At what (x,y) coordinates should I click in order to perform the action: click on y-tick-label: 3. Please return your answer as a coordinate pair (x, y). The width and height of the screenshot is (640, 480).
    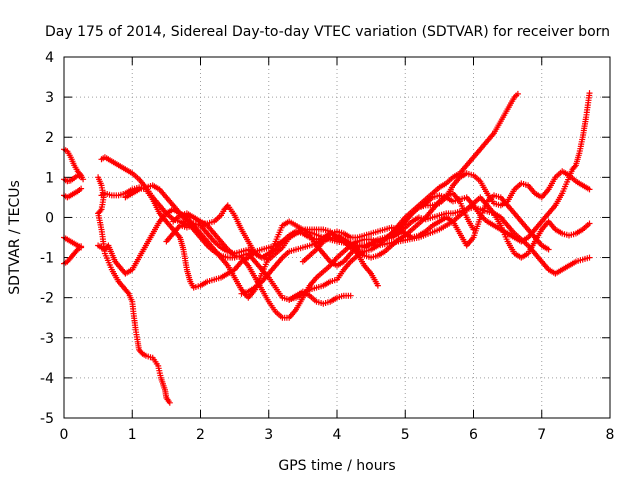
    Looking at the image, I should click on (49, 98).